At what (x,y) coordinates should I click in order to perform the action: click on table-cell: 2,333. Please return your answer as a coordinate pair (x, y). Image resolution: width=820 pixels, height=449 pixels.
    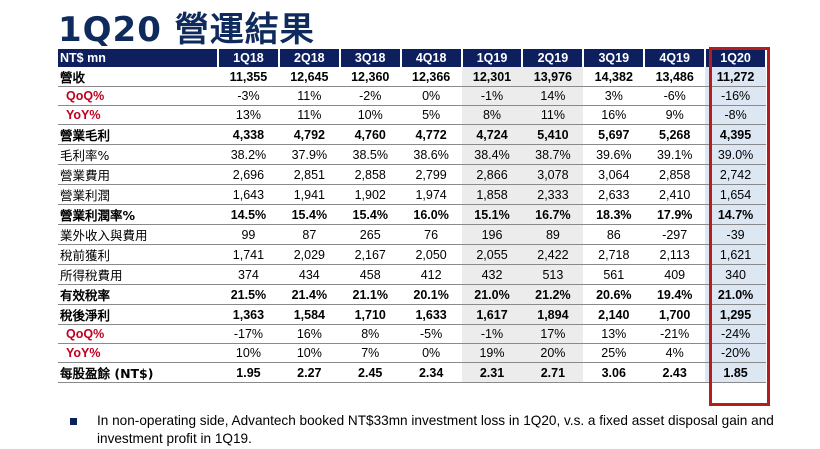
    Looking at the image, I should click on (553, 195).